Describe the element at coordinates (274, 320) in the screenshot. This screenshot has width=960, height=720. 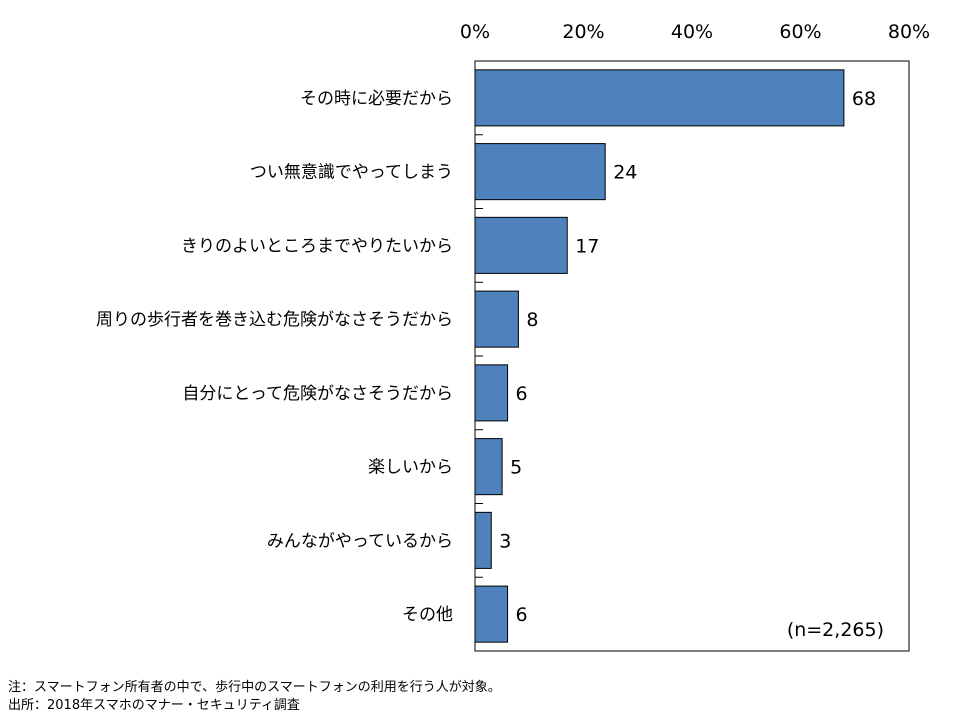
I see `category-label: 周りの歩行者を巻き込む危険がなさそうだから` at that location.